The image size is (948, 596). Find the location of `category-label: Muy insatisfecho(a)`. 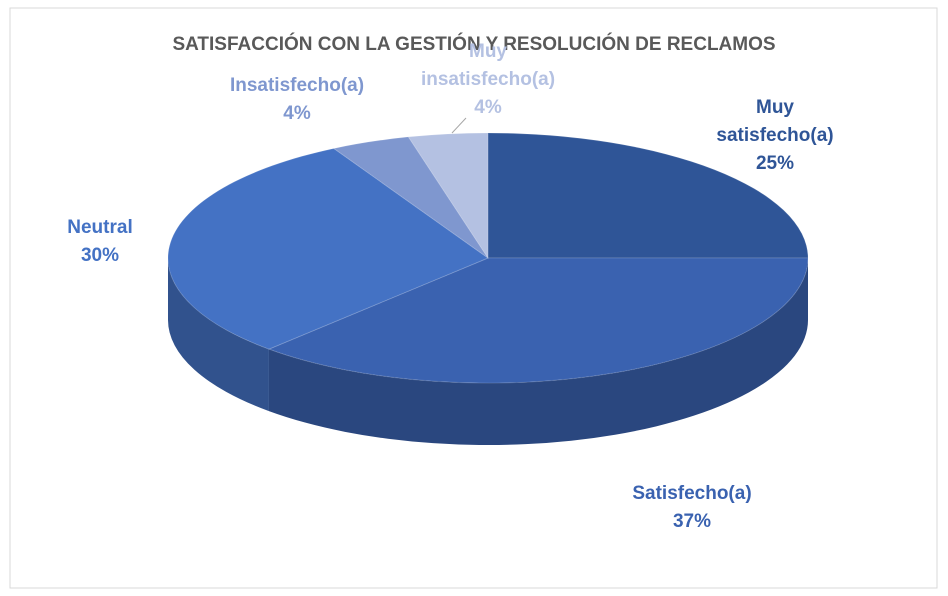

category-label: Muy insatisfecho(a) is located at coordinates (488, 65).